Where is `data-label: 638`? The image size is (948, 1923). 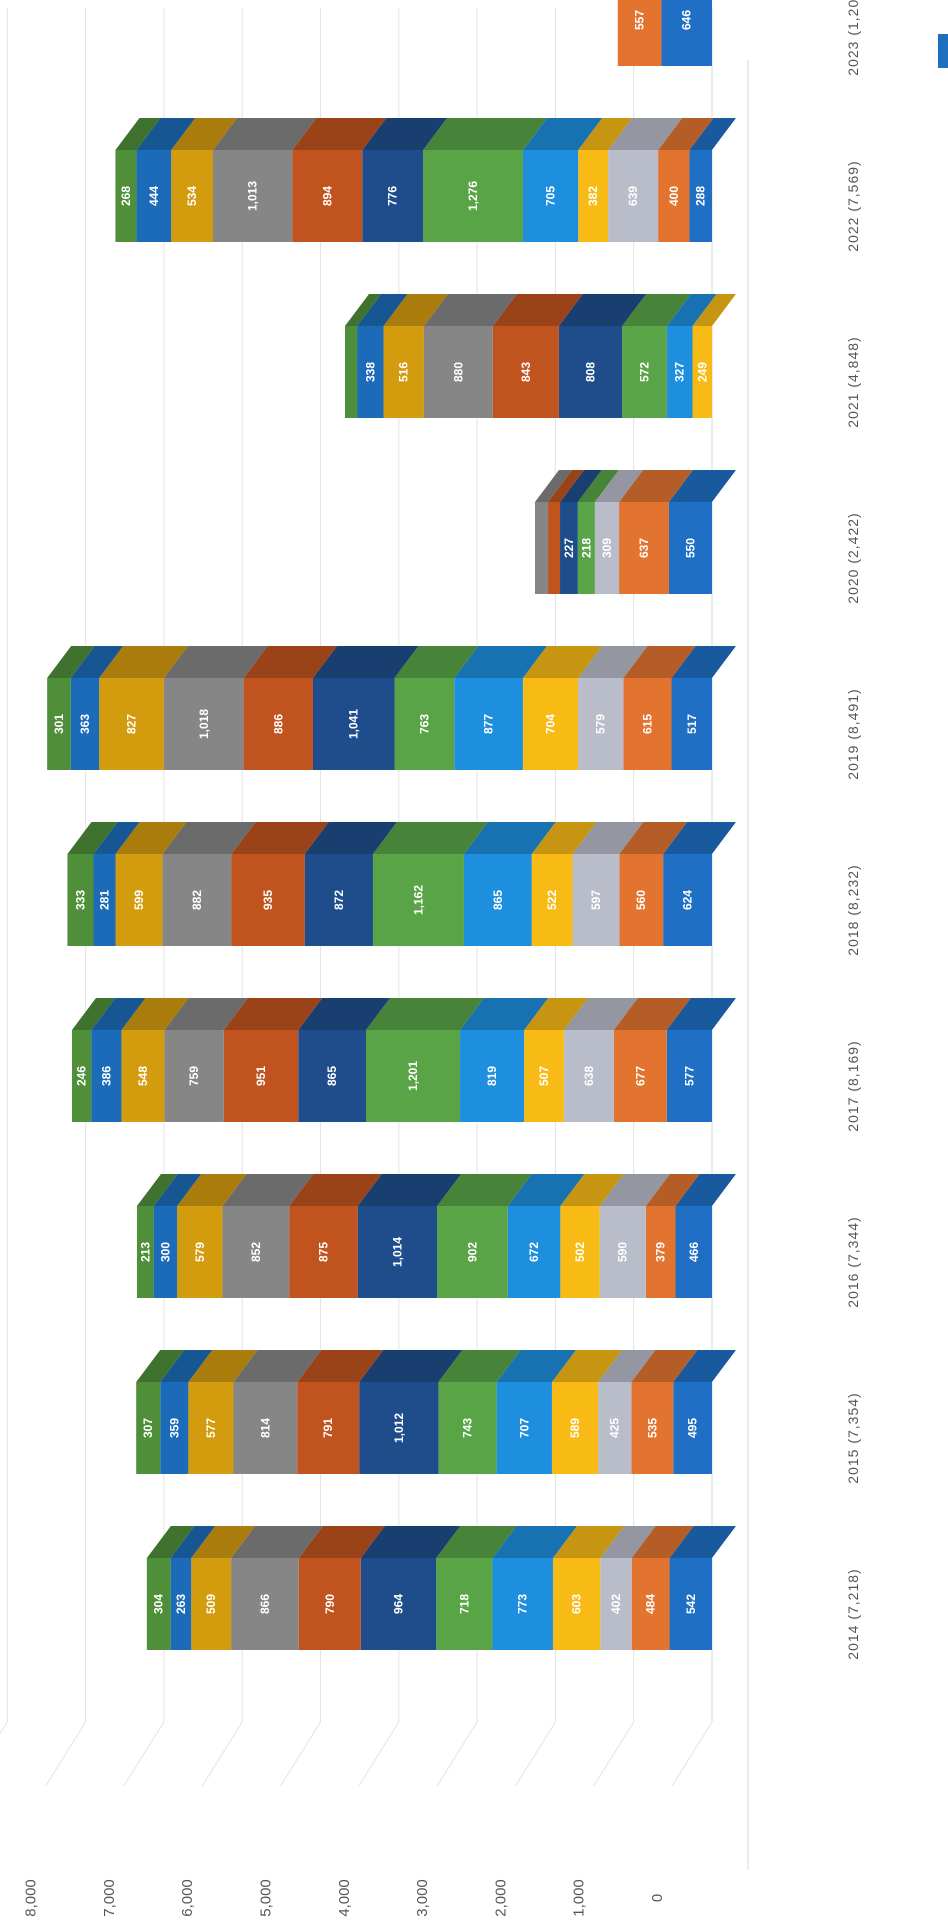 data-label: 638 is located at coordinates (589, 1076).